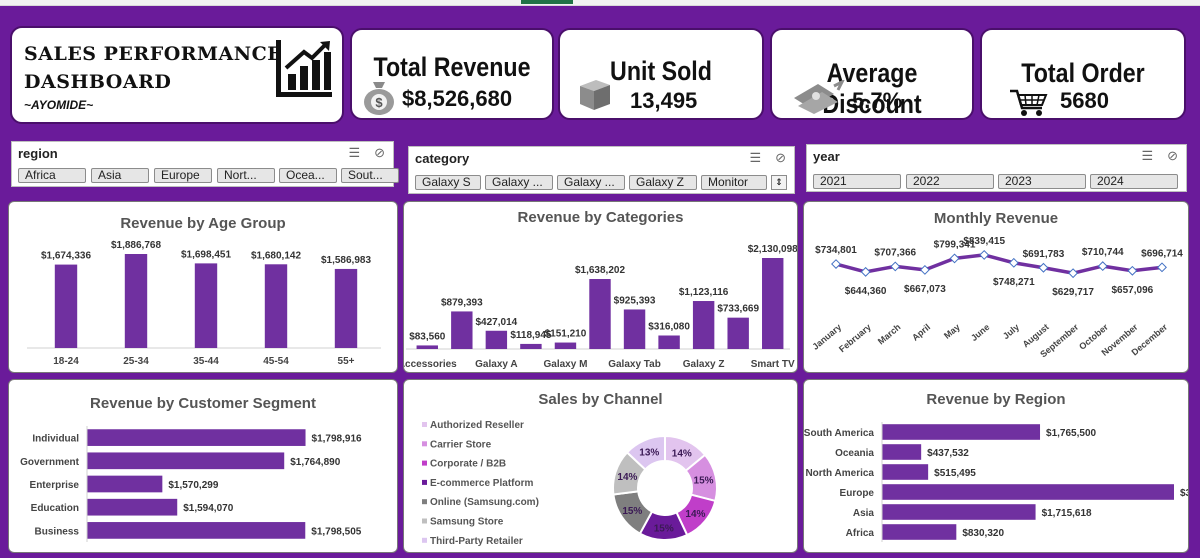 The width and height of the screenshot is (1200, 558). Describe the element at coordinates (1042, 181) in the screenshot. I see `year-chip-2023: 2023` at that location.